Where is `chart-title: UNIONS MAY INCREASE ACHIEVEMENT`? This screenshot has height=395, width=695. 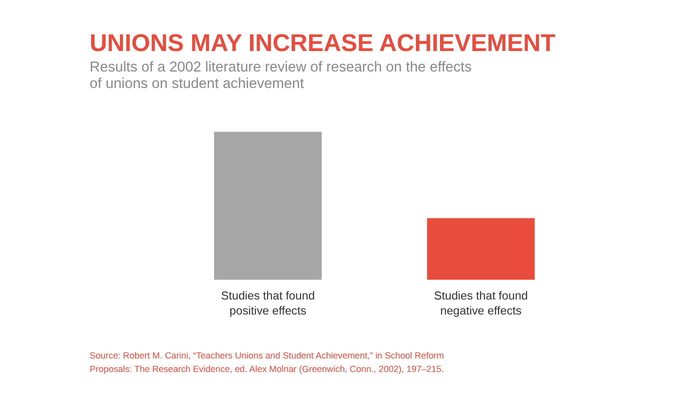
chart-title: UNIONS MAY INCREASE ACHIEVEMENT is located at coordinates (323, 44).